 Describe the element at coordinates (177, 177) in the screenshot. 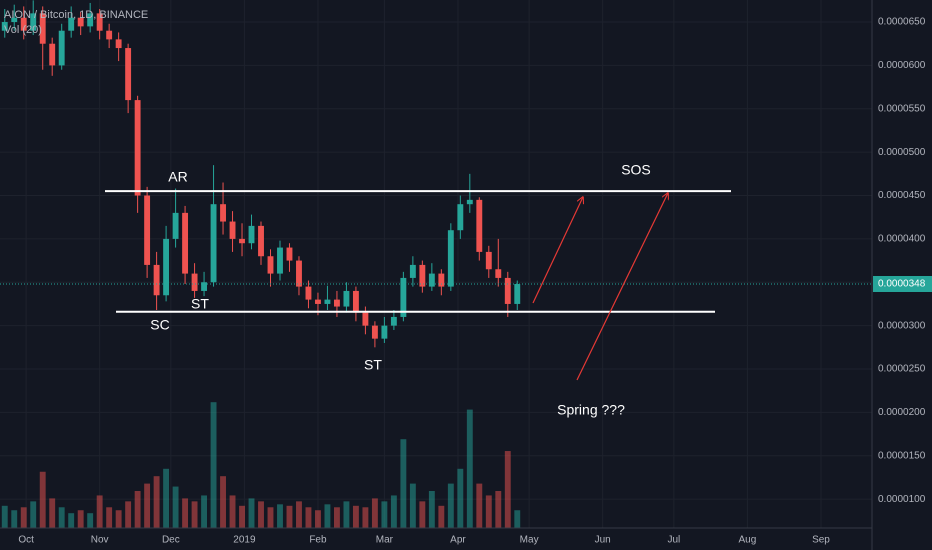

I see `annotation: AR` at that location.